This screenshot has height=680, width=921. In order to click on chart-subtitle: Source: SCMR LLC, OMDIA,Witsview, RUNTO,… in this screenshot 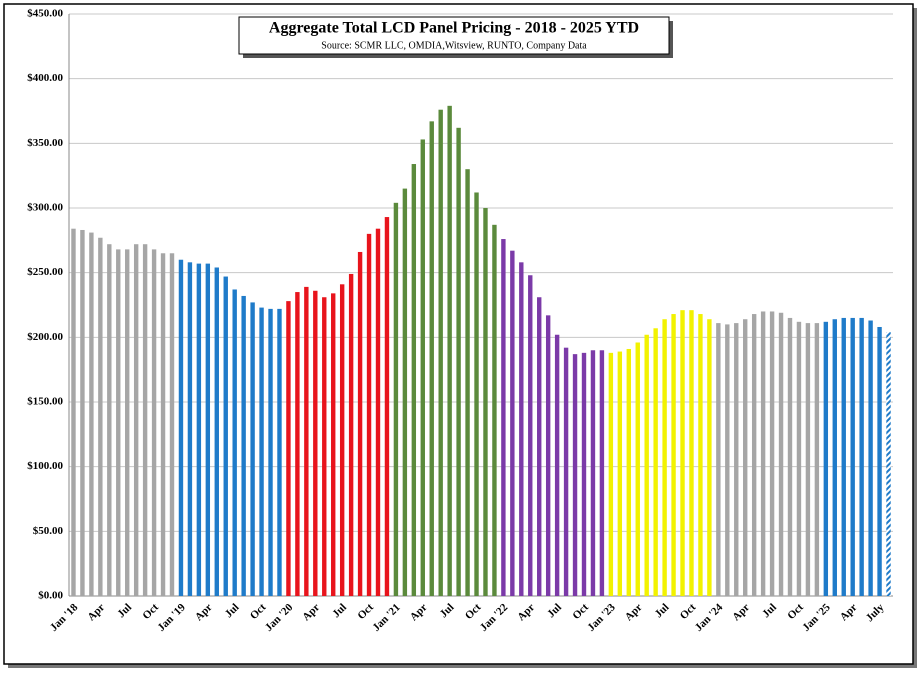, I will do `click(454, 45)`.